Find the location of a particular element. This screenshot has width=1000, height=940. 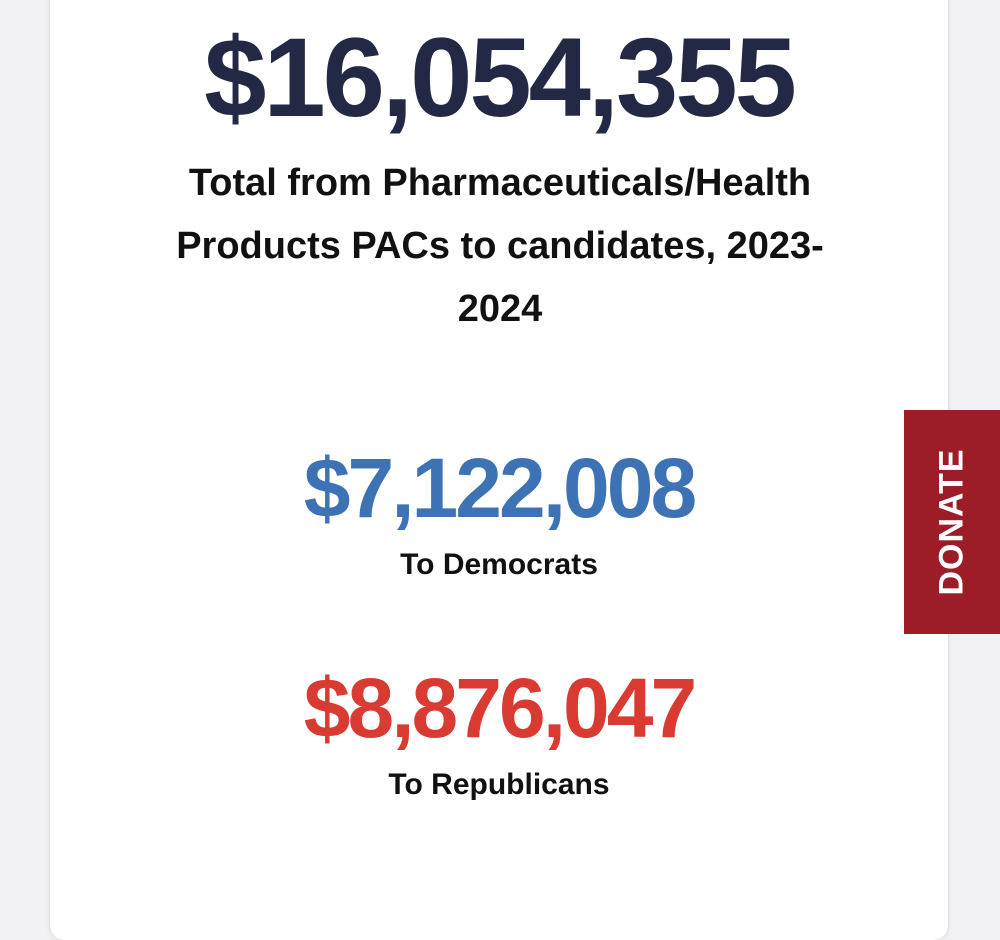

total-amount: $16,054,355 is located at coordinates (500, 77).